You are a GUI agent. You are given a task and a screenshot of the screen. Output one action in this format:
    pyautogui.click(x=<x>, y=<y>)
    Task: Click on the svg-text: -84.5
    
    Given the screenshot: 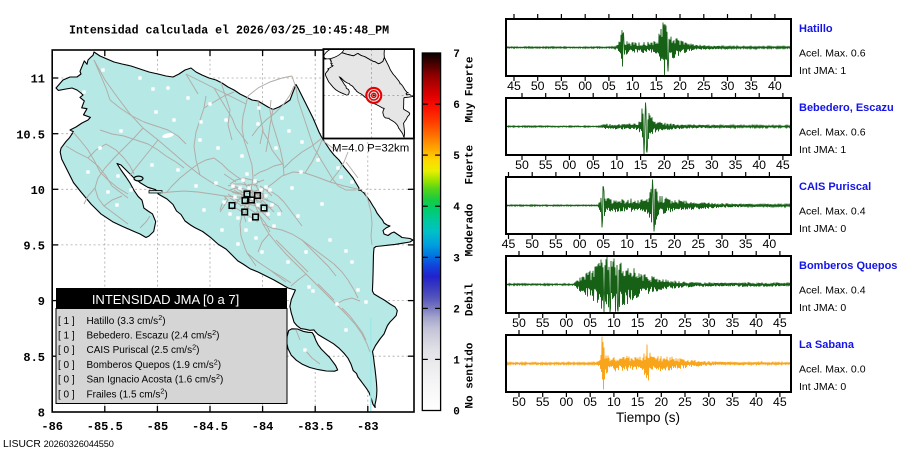 What is the action you would take?
    pyautogui.click(x=210, y=427)
    